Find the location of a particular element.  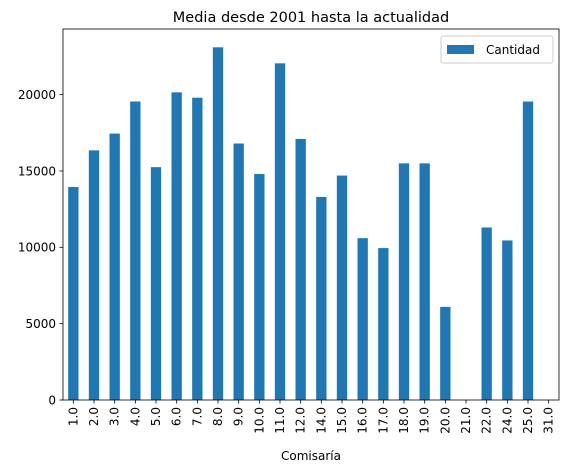

x-tick-label: 21.0 is located at coordinates (466, 420).